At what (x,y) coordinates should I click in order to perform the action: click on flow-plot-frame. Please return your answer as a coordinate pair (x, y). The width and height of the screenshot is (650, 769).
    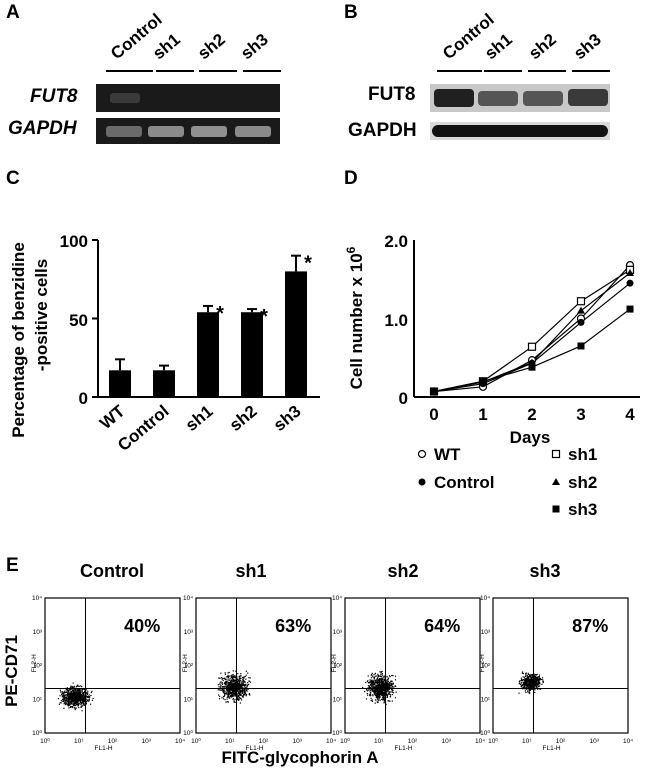
    Looking at the image, I should click on (412, 665).